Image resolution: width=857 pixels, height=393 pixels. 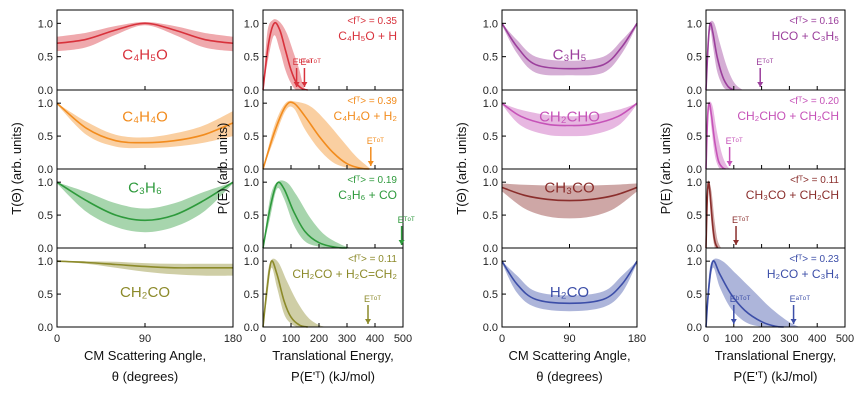 I want to click on species-label: C₄H₄O, so click(x=145, y=117).